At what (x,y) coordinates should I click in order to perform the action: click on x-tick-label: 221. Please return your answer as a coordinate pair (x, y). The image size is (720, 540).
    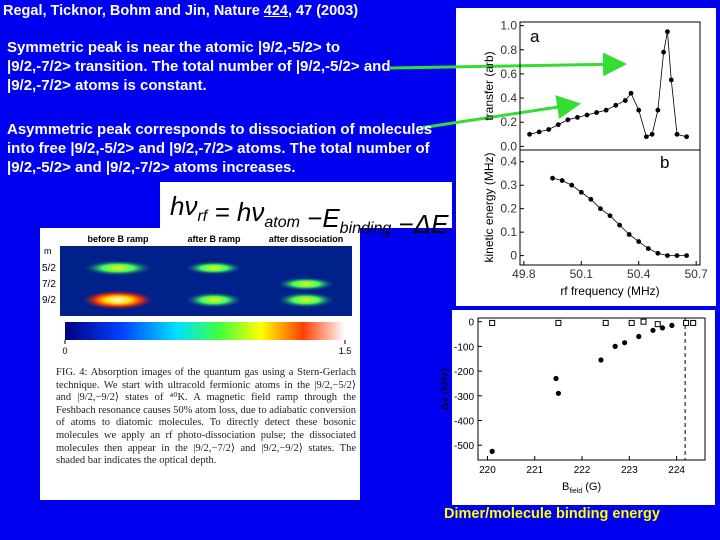
    Looking at the image, I should click on (534, 470).